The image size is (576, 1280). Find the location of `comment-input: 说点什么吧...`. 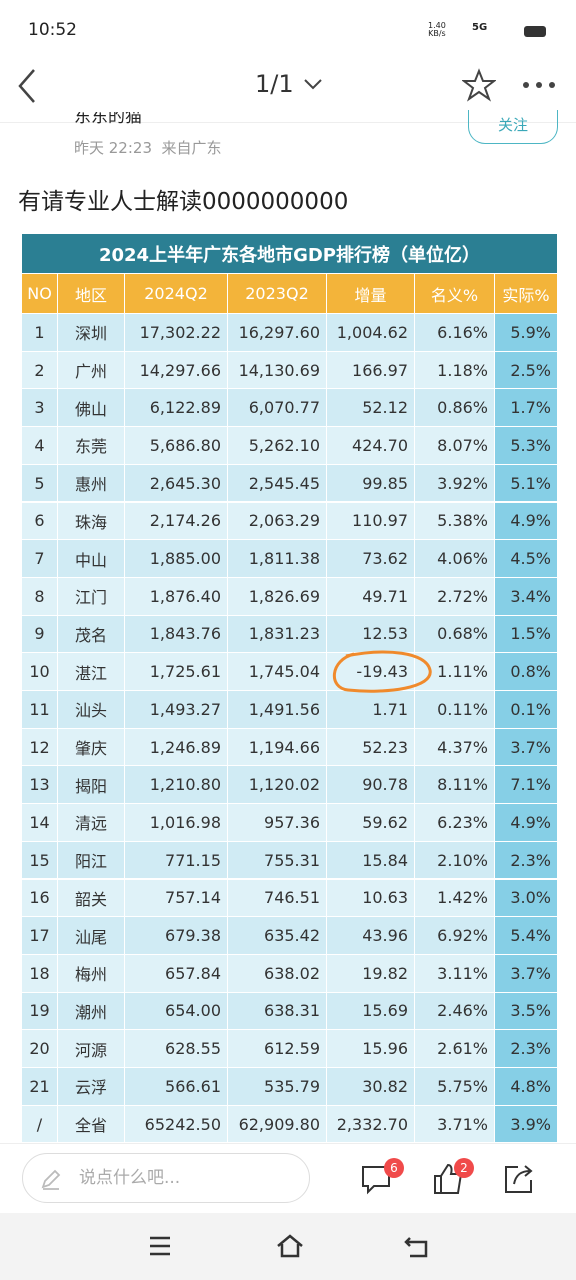

comment-input: 说点什么吧... is located at coordinates (166, 1178).